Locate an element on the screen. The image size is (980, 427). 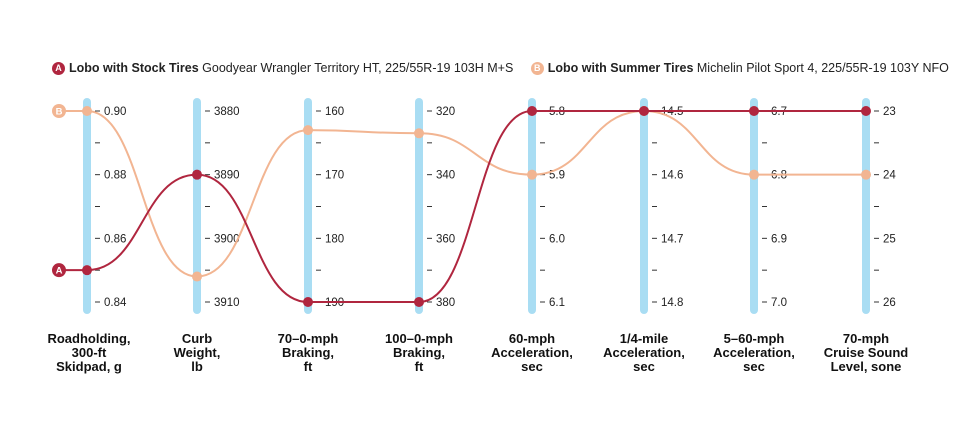
tick-label-1-1: 3890 is located at coordinates (227, 176).